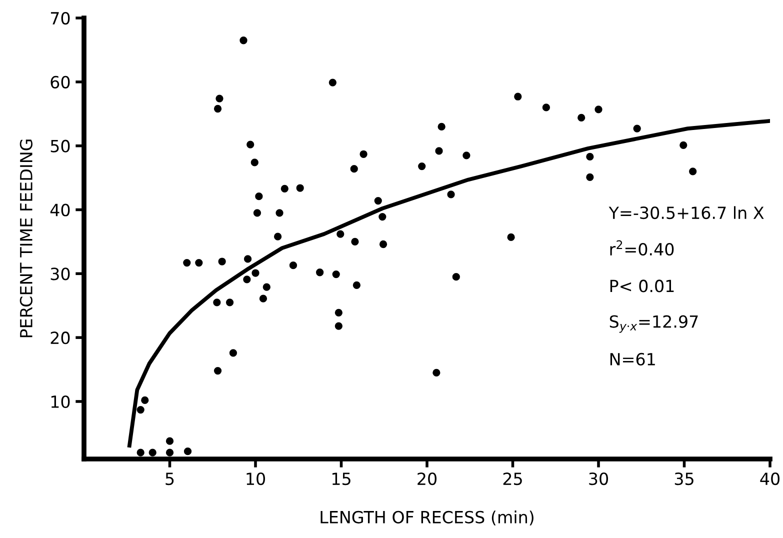 This screenshot has width=783, height=538. Describe the element at coordinates (255, 479) in the screenshot. I see `x-tick-label: 10` at that location.